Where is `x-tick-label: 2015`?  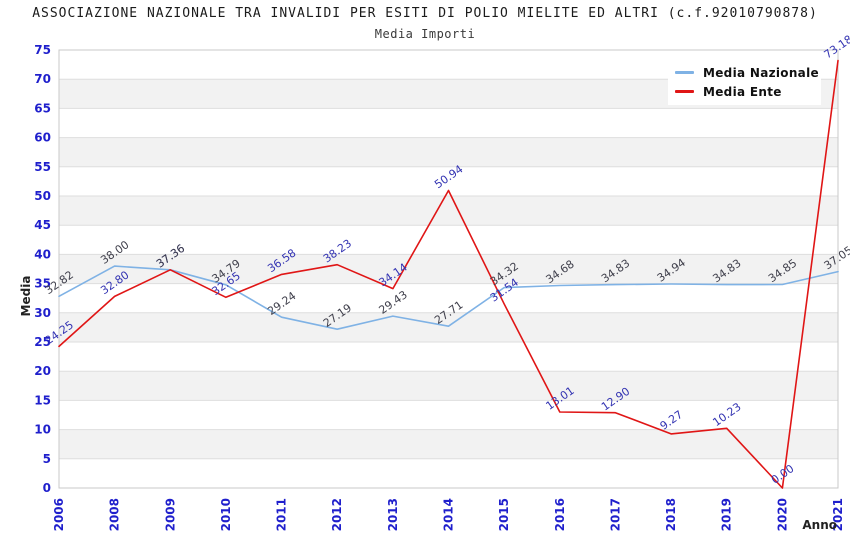 x-tick-label: 2015 is located at coordinates (504, 514).